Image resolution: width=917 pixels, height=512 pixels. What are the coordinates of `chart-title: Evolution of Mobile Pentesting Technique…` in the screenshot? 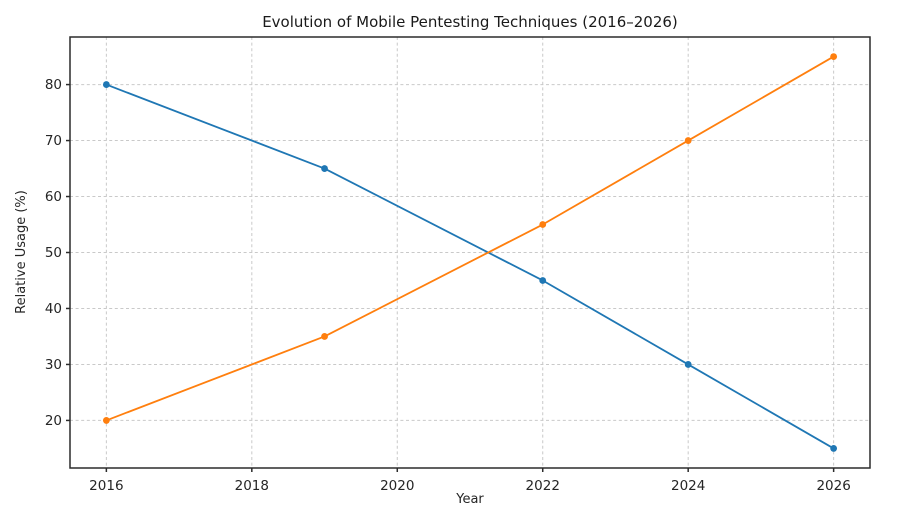 It's located at (470, 22).